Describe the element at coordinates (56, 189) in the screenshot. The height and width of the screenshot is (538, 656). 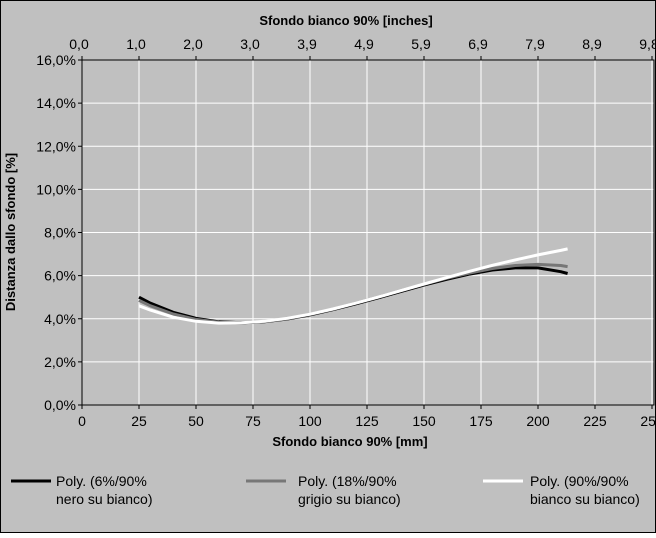
I see `y-tick-label: 10,0%` at that location.